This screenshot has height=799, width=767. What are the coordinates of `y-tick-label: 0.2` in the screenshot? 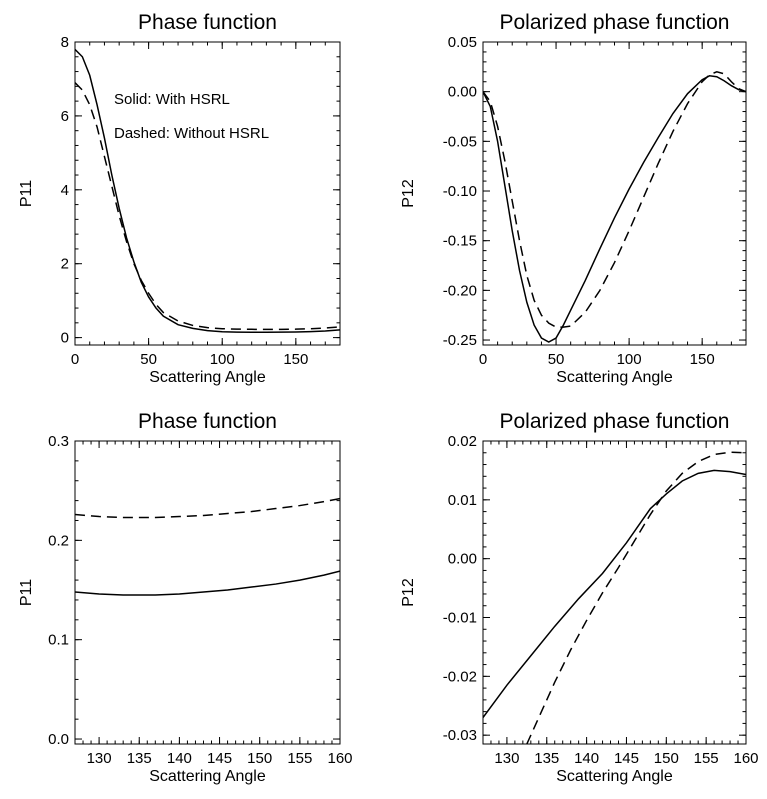 It's located at (58, 540).